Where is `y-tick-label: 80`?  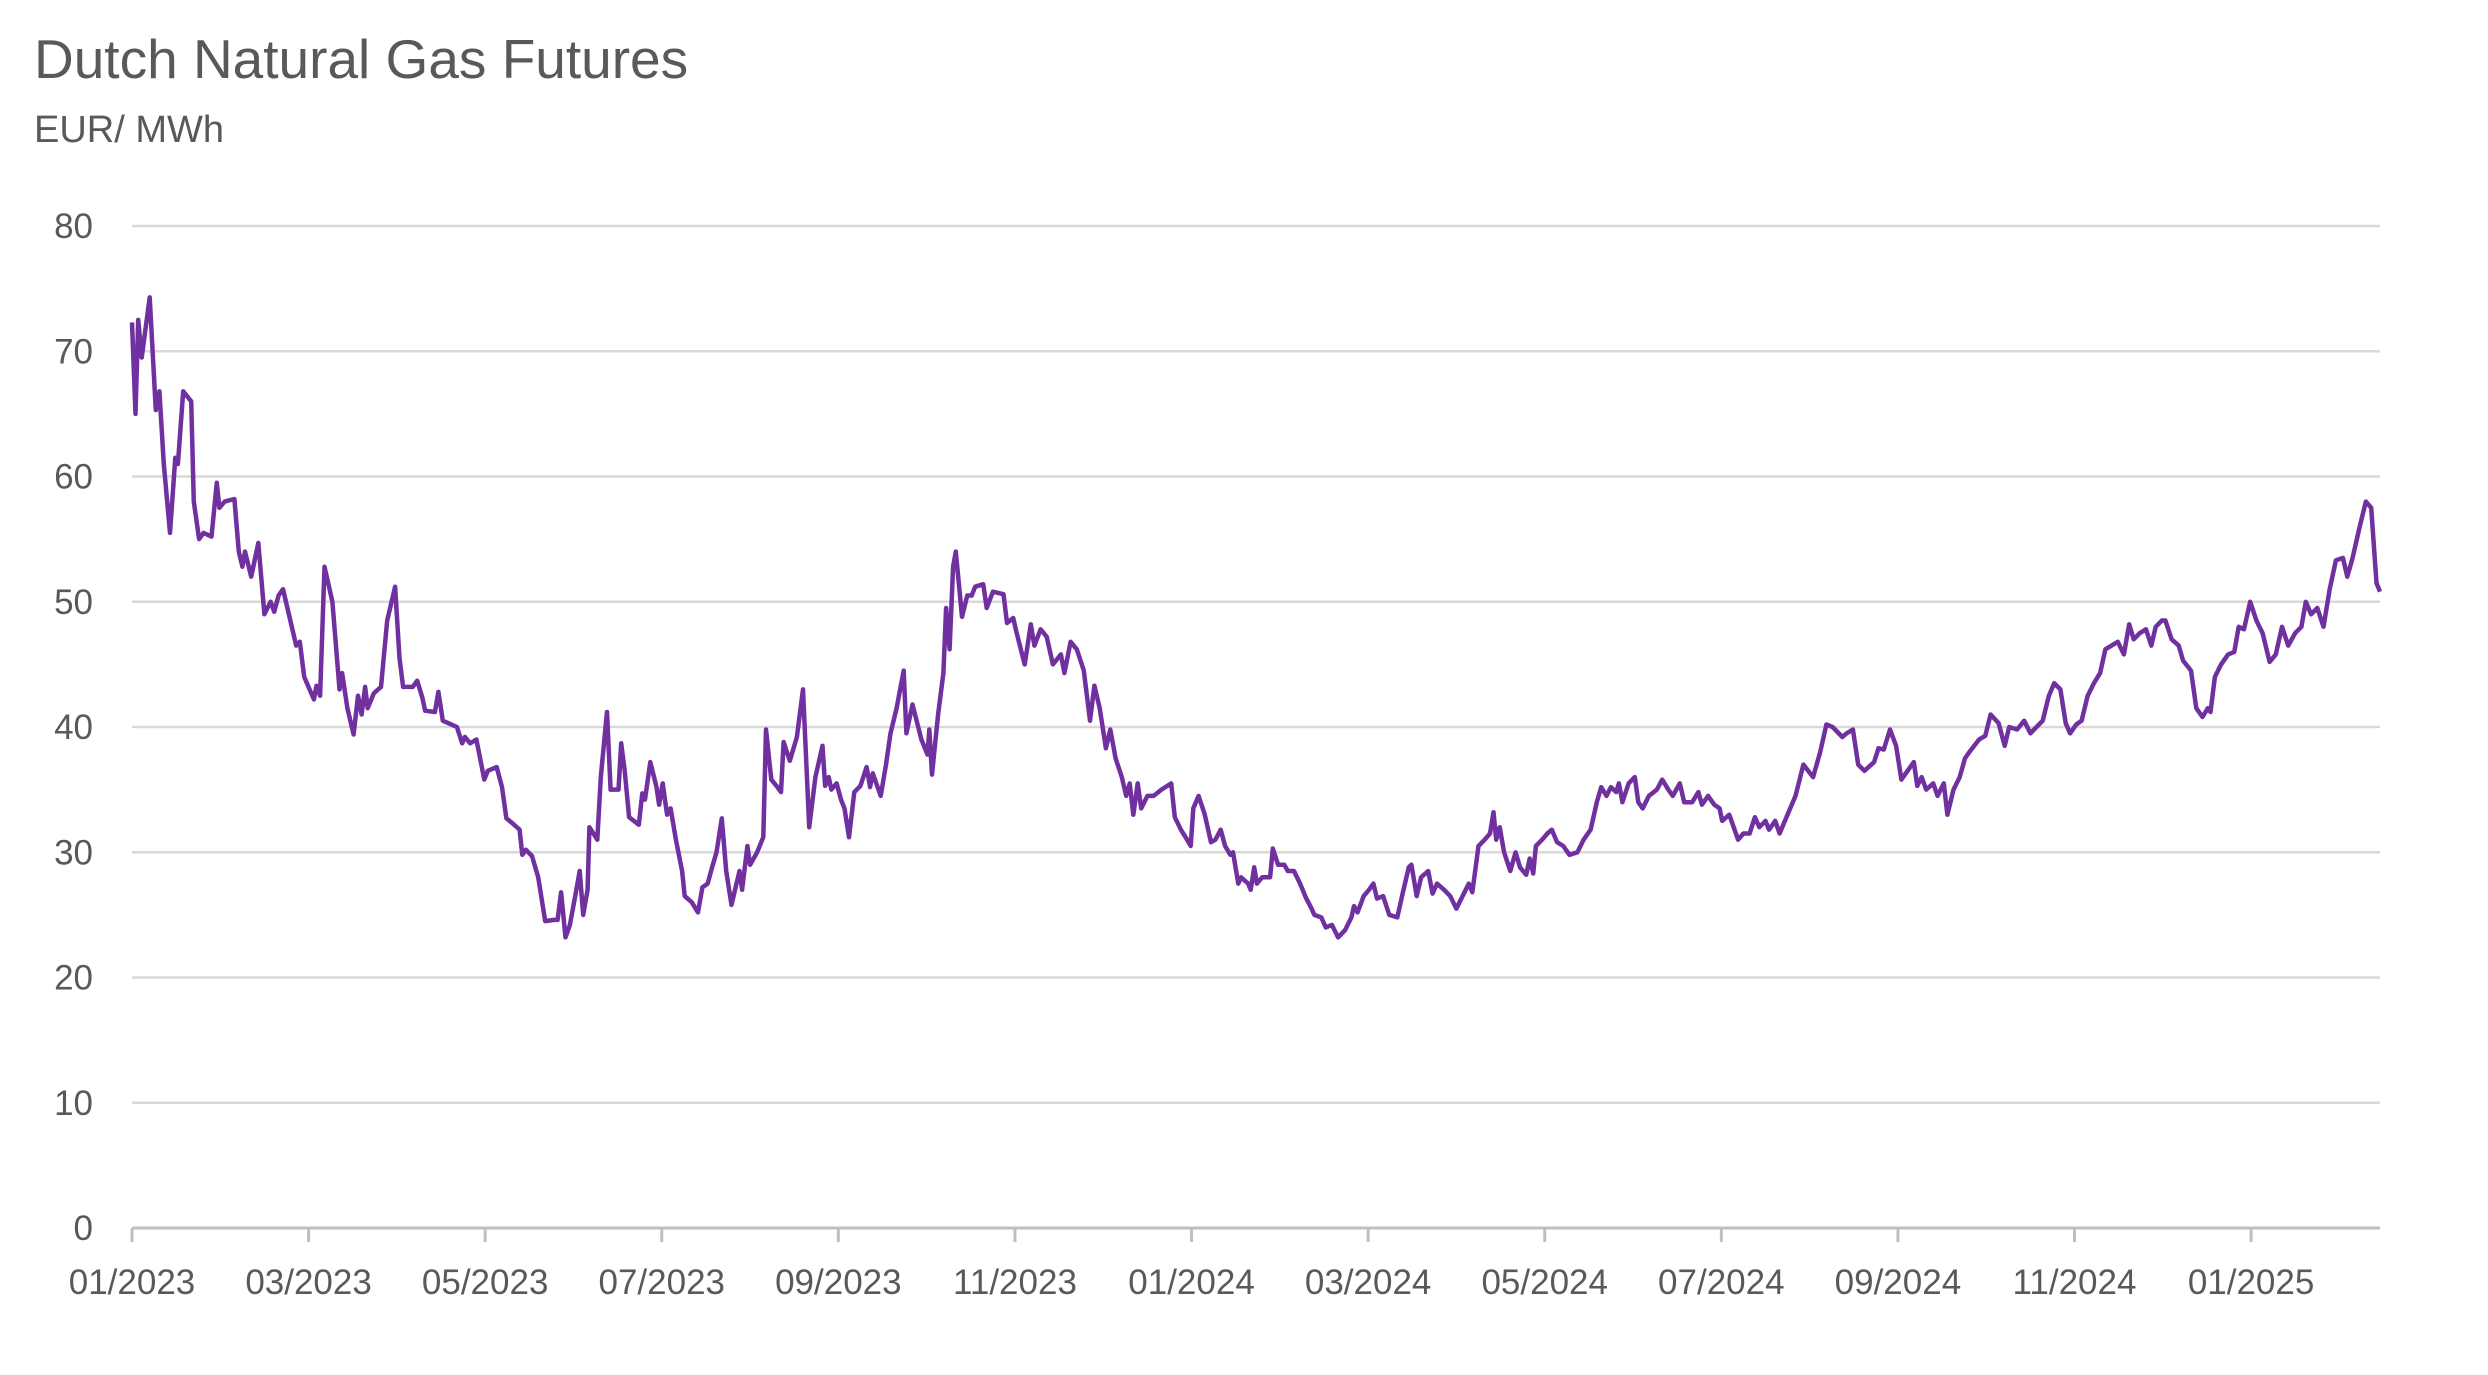
y-tick-label: 80 is located at coordinates (73, 226).